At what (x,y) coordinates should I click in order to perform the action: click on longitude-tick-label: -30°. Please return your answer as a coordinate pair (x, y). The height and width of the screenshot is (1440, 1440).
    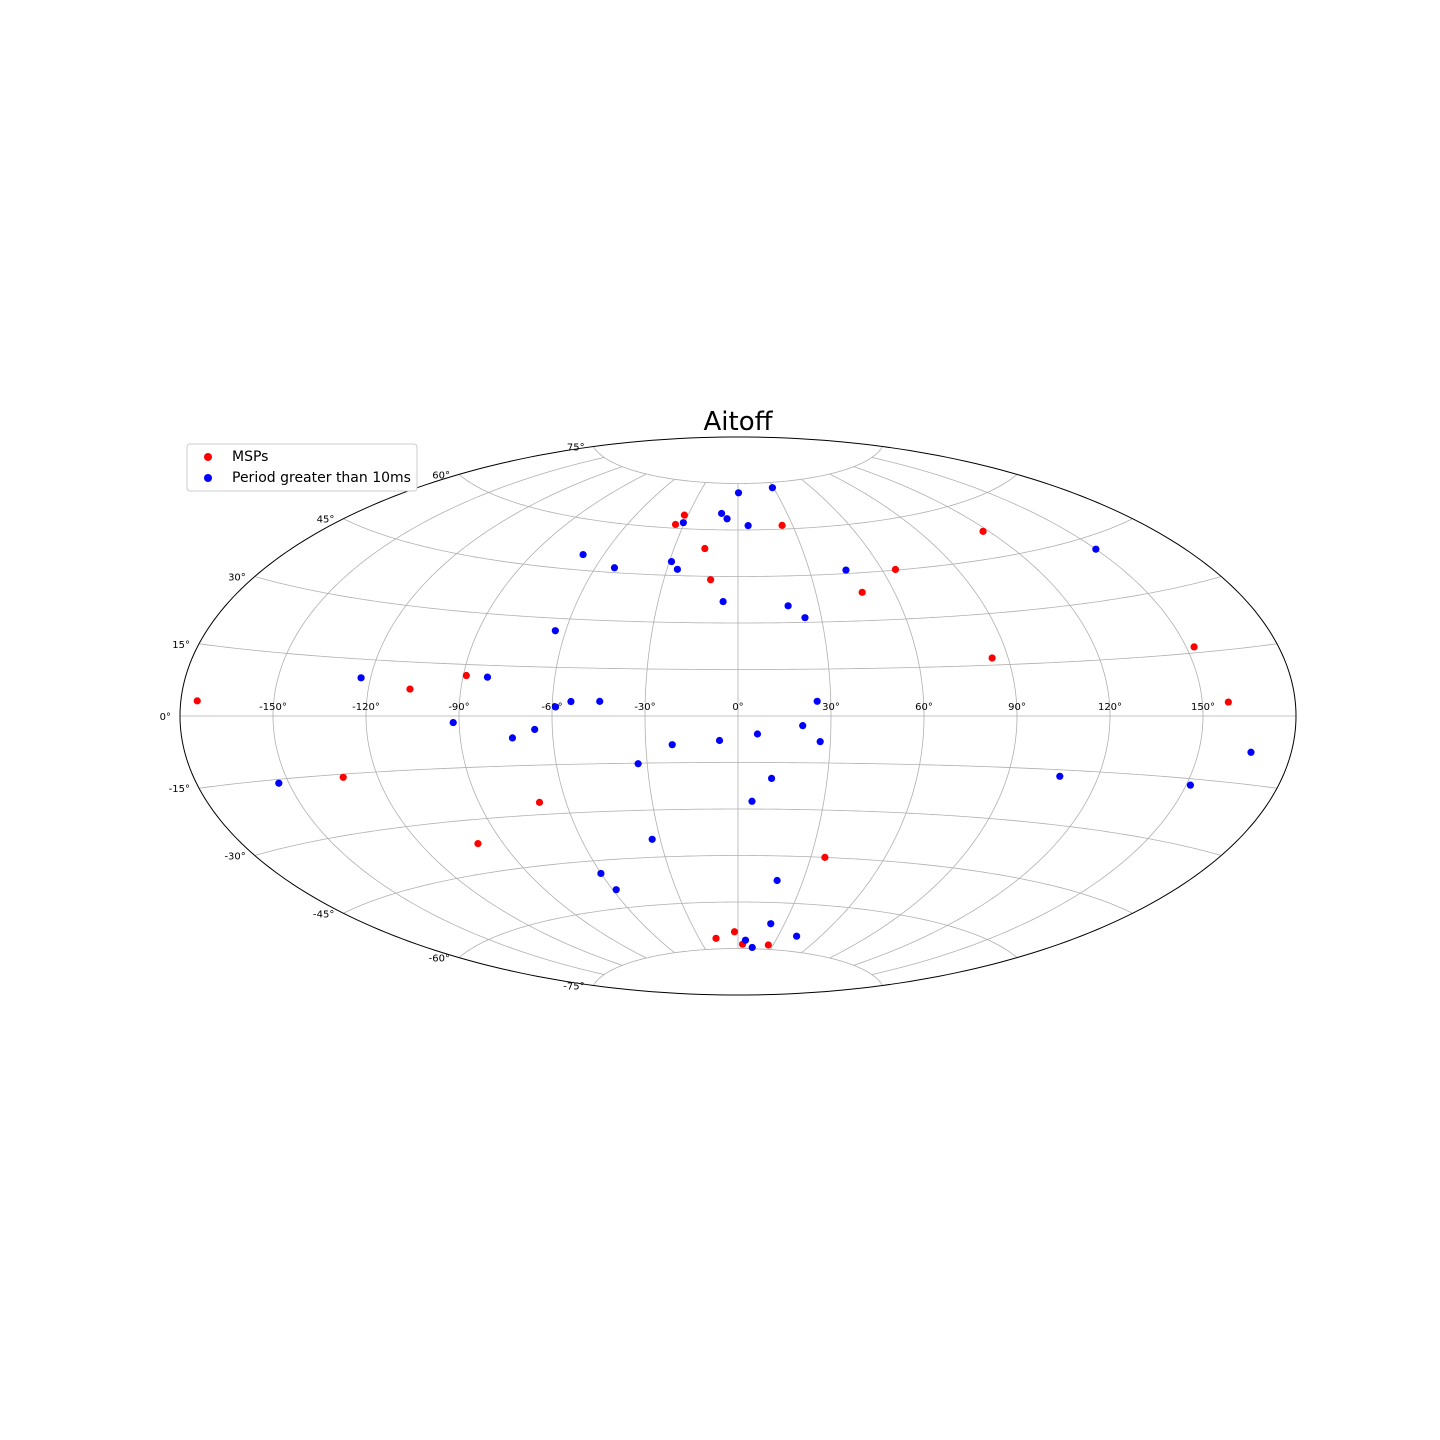
    Looking at the image, I should click on (644, 707).